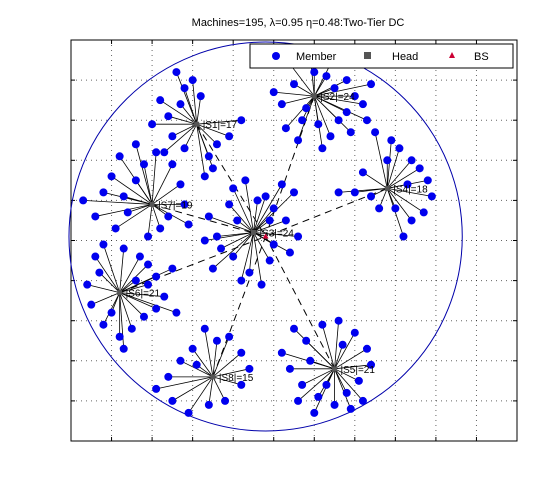 The image size is (550, 500). I want to click on legend: Member Head BS, so click(381, 56).